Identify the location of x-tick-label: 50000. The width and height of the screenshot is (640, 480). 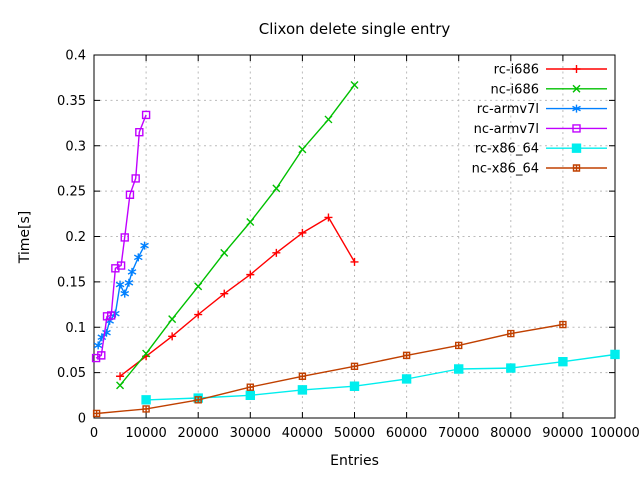
(354, 433).